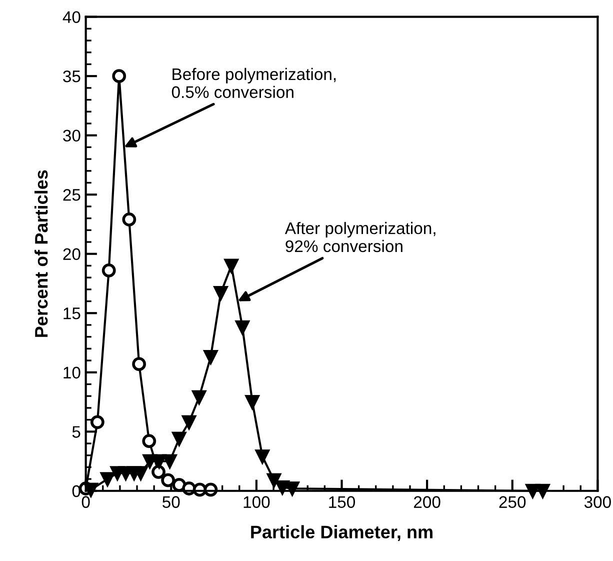 The image size is (613, 561). I want to click on y-tick-label: 20, so click(71, 254).